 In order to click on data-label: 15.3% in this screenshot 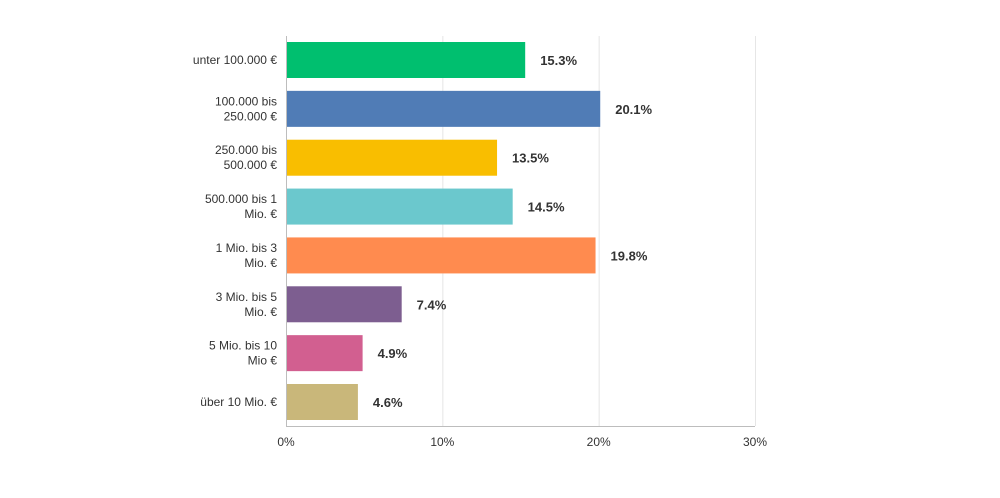, I will do `click(558, 60)`.